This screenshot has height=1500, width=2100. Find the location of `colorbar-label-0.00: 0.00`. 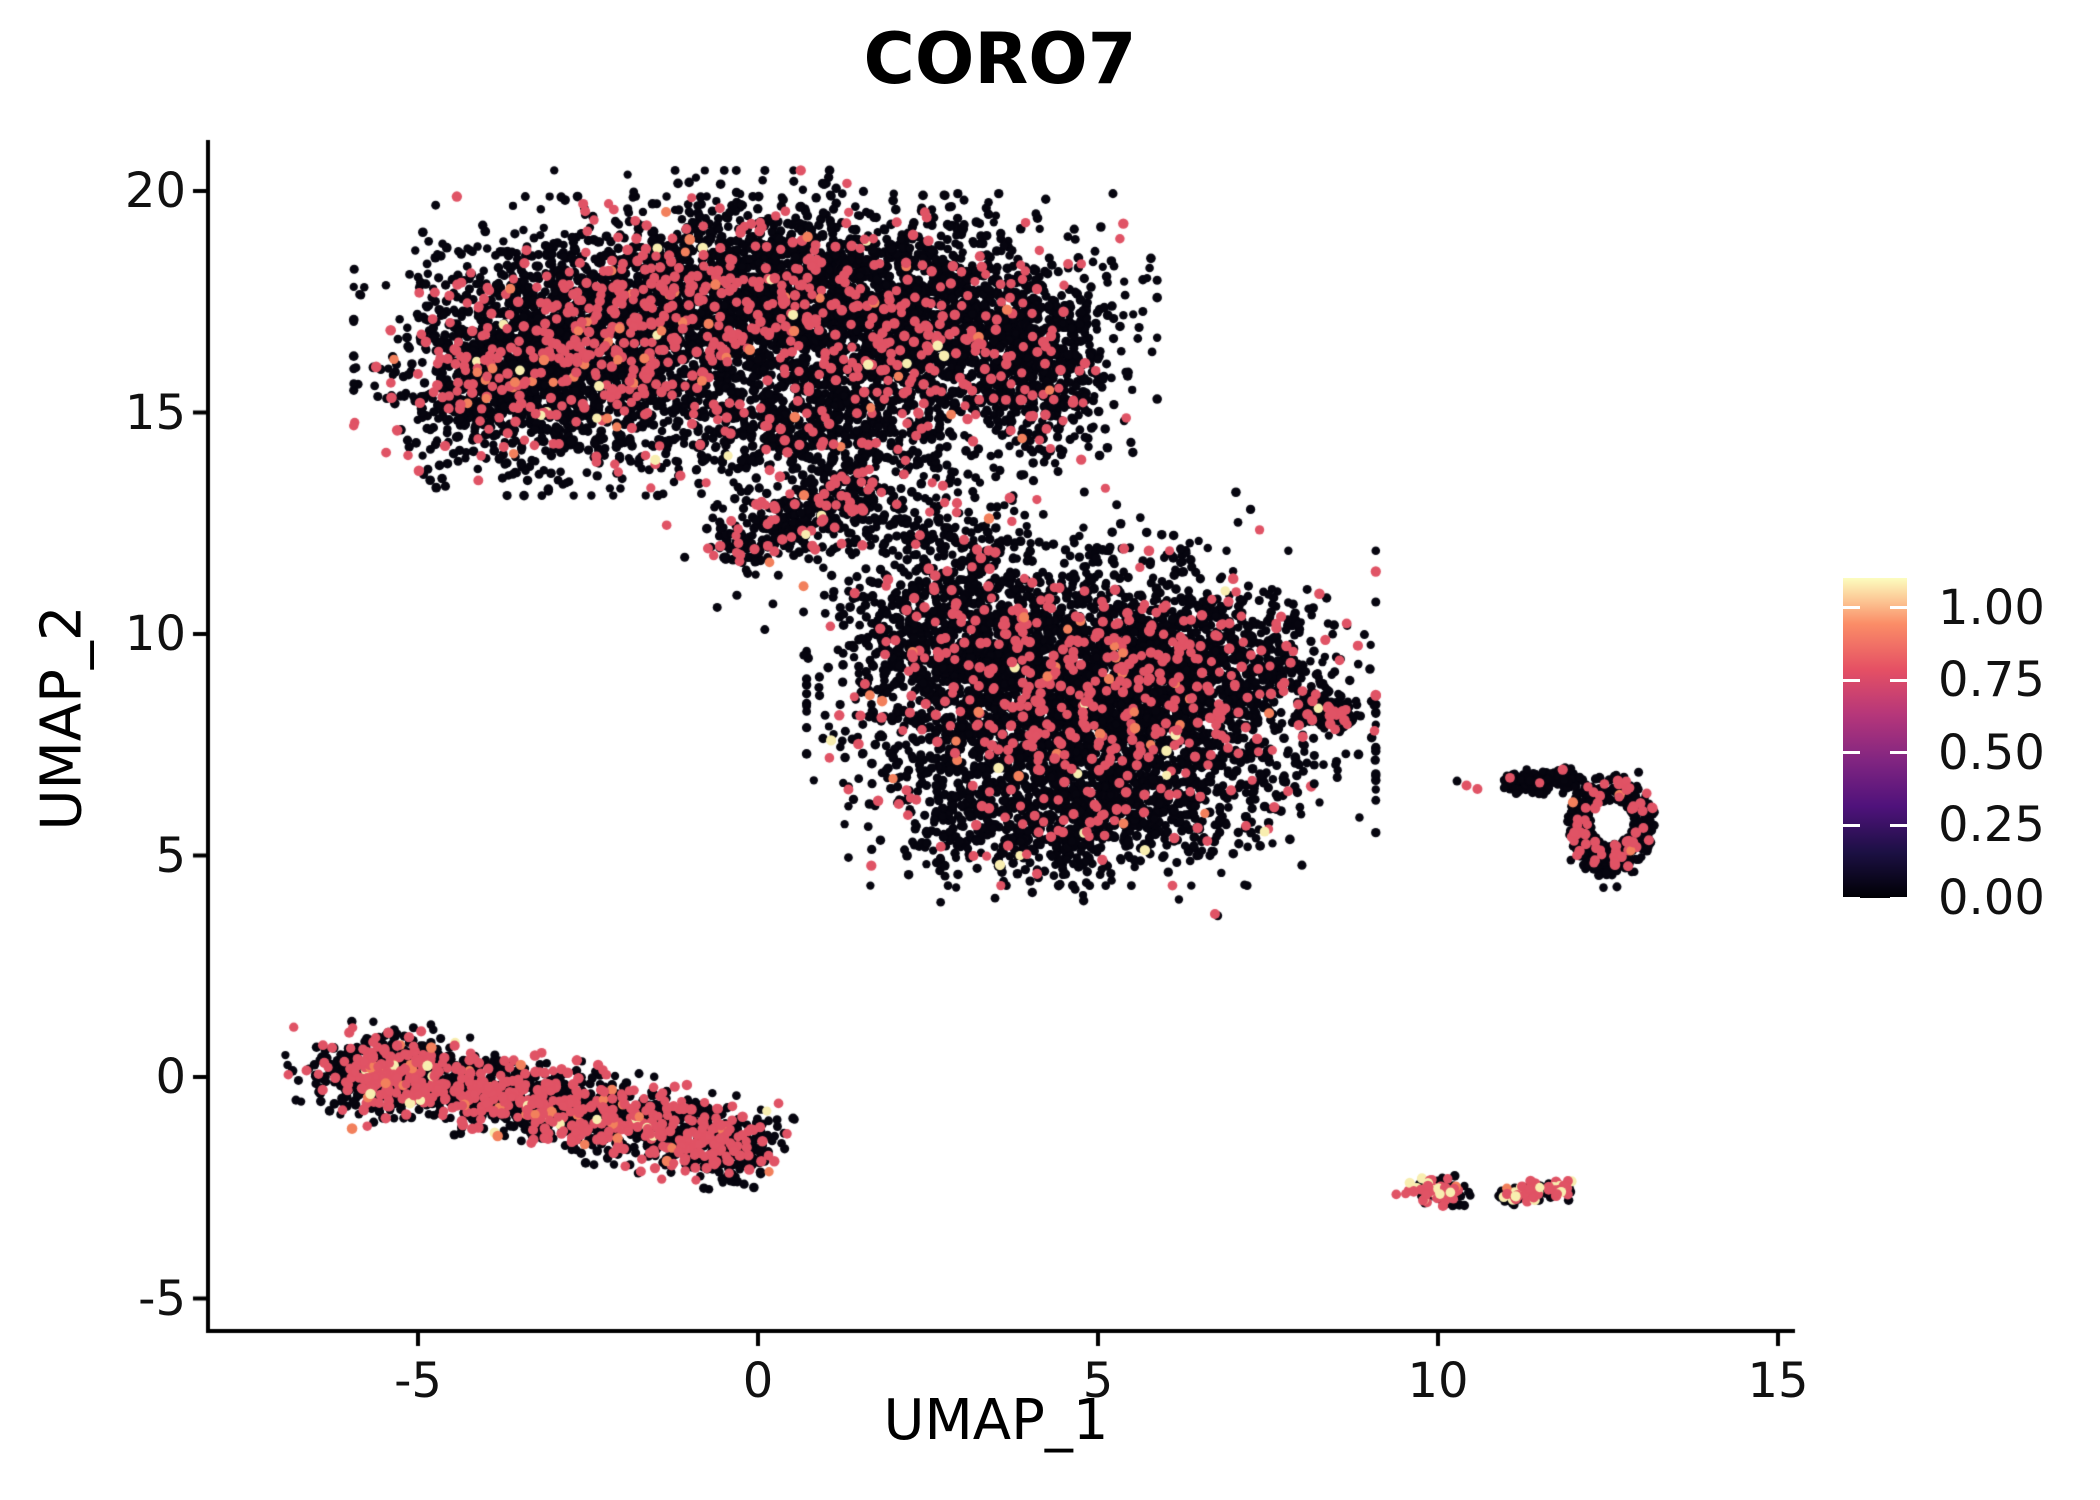

colorbar-label-0.00: 0.00 is located at coordinates (1991, 898).